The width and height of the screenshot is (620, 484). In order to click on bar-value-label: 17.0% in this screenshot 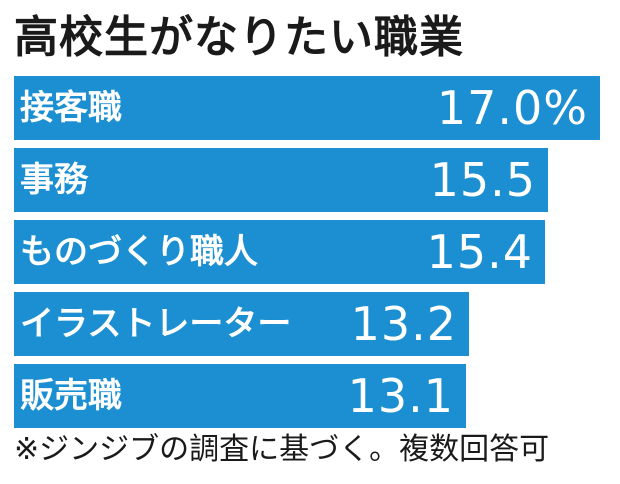, I will do `click(512, 108)`.